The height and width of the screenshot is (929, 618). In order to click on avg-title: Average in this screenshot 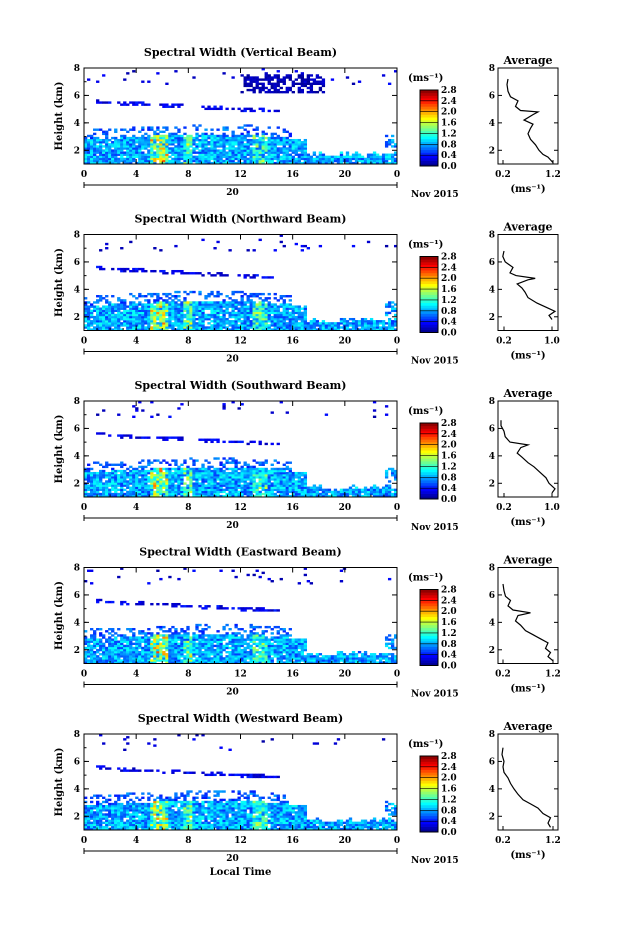, I will do `click(527, 393)`.